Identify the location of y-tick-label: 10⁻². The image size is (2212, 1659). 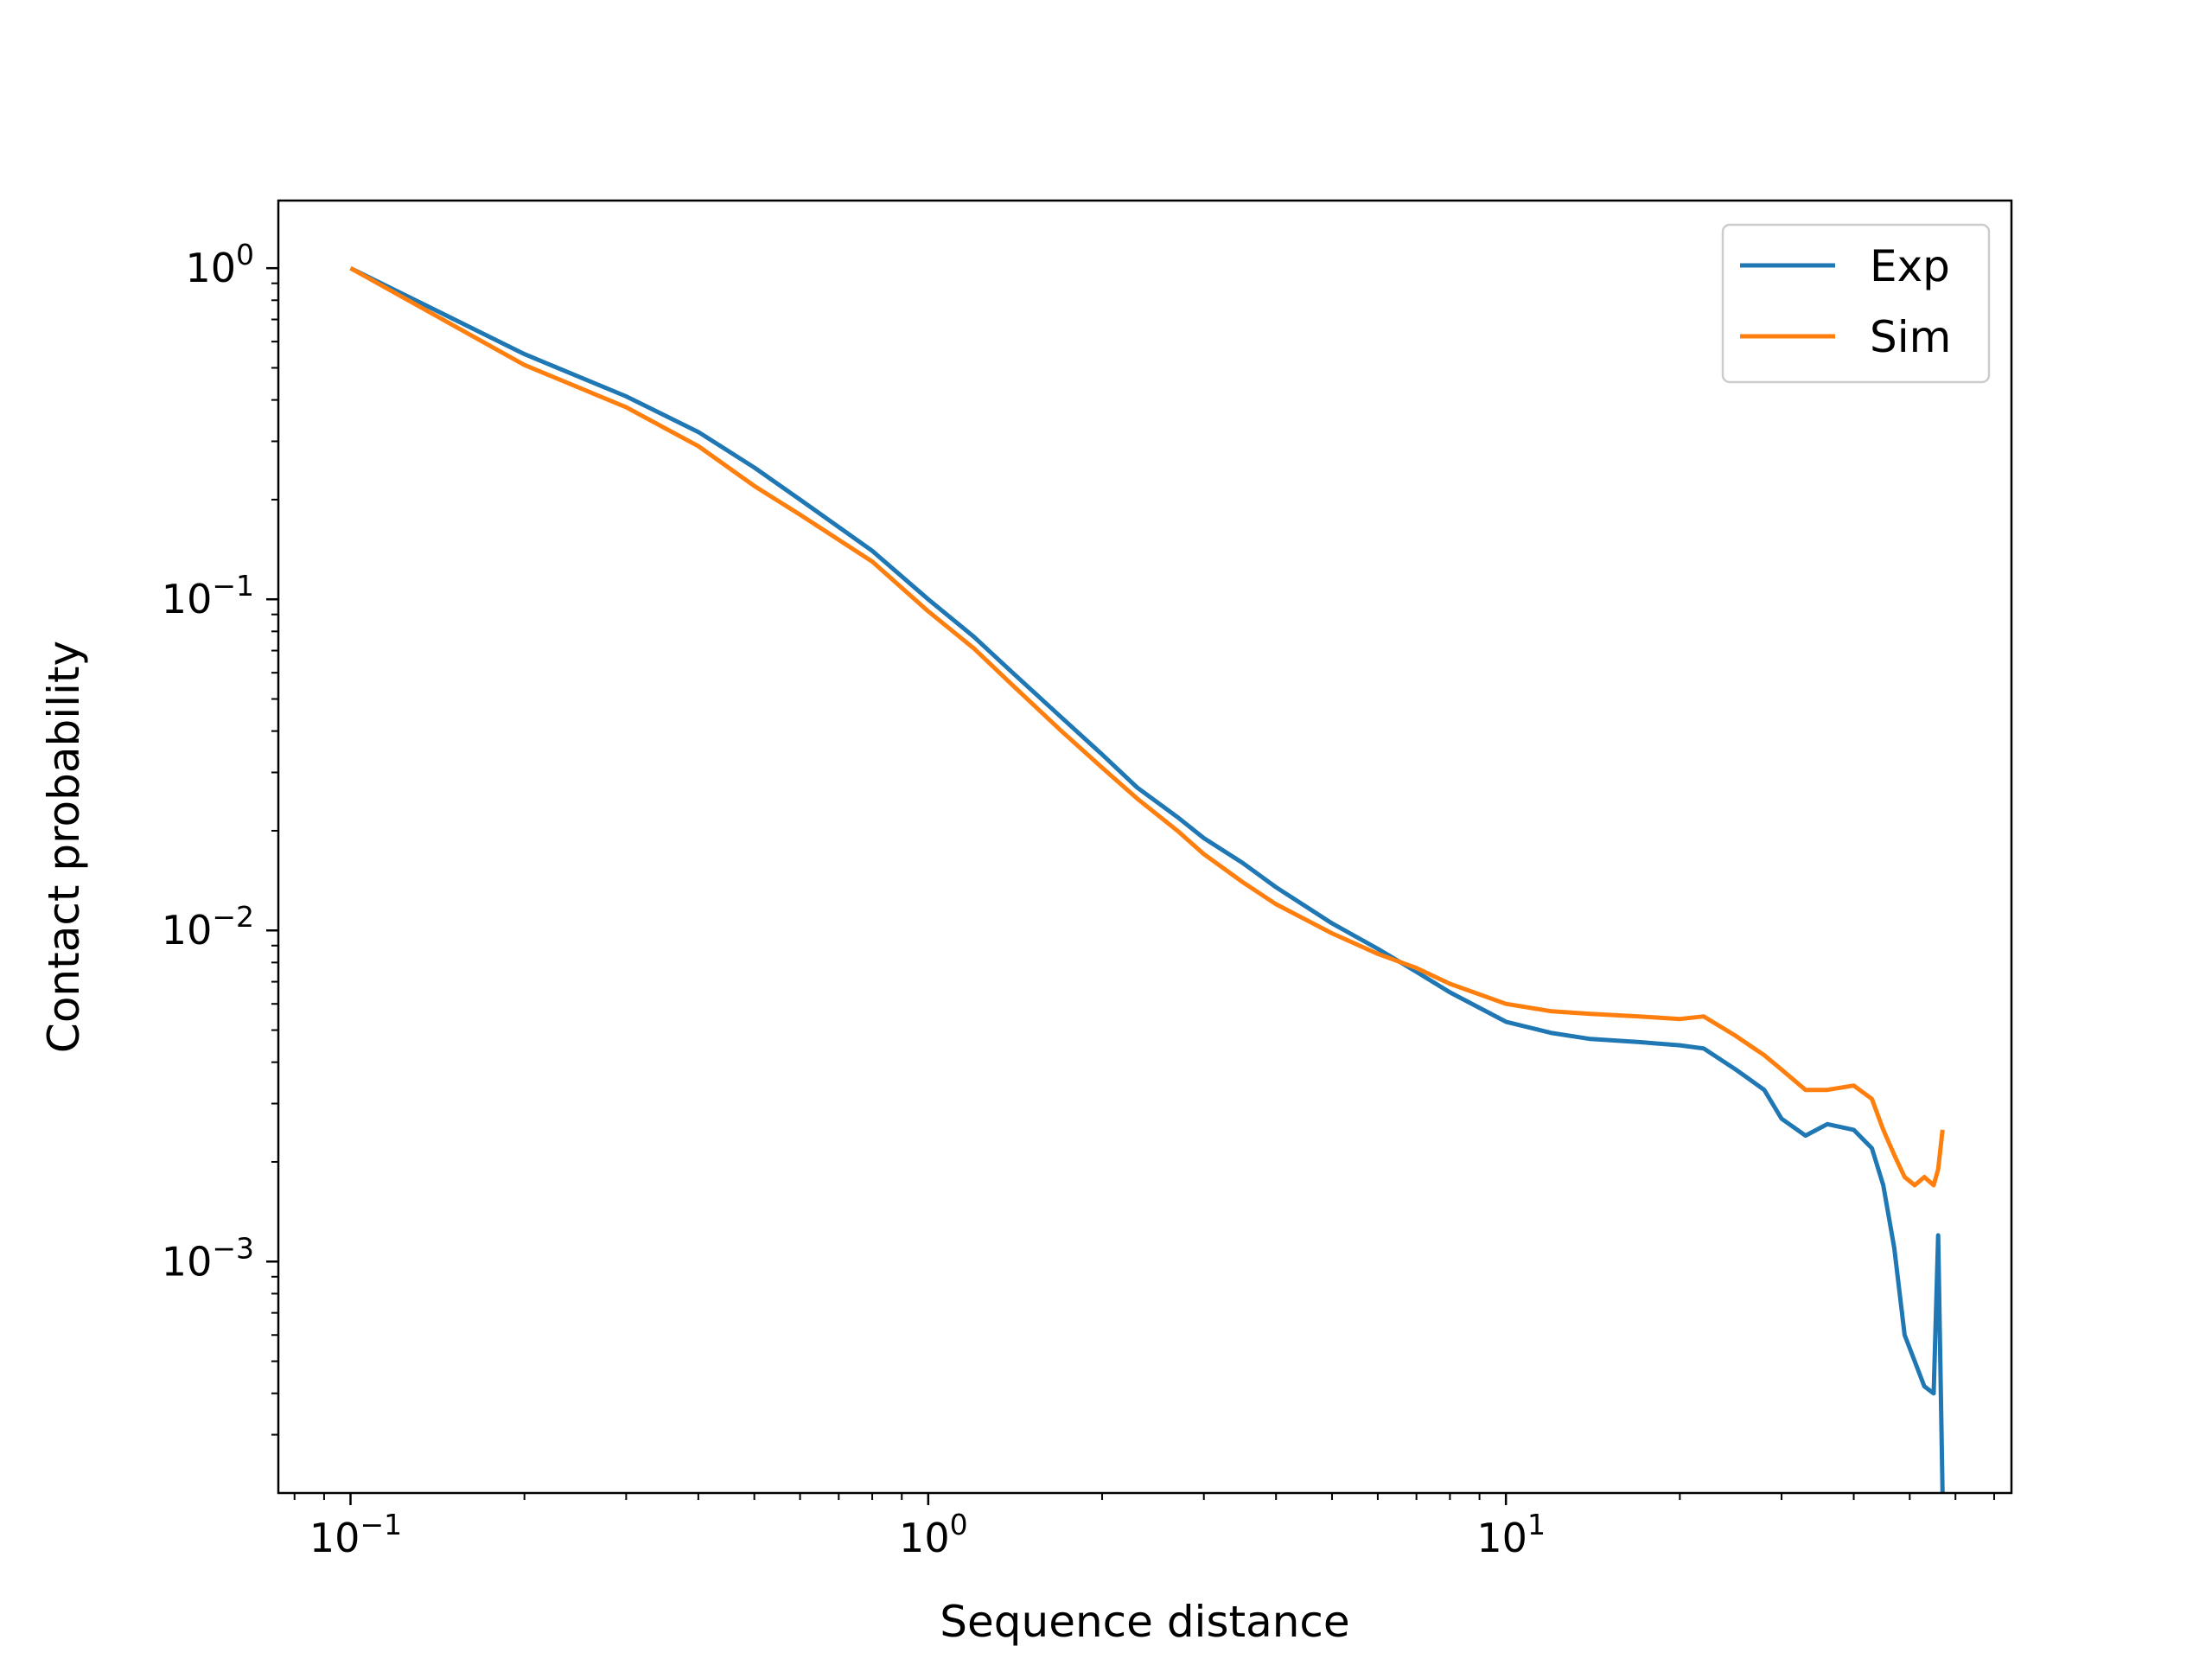
(208, 927).